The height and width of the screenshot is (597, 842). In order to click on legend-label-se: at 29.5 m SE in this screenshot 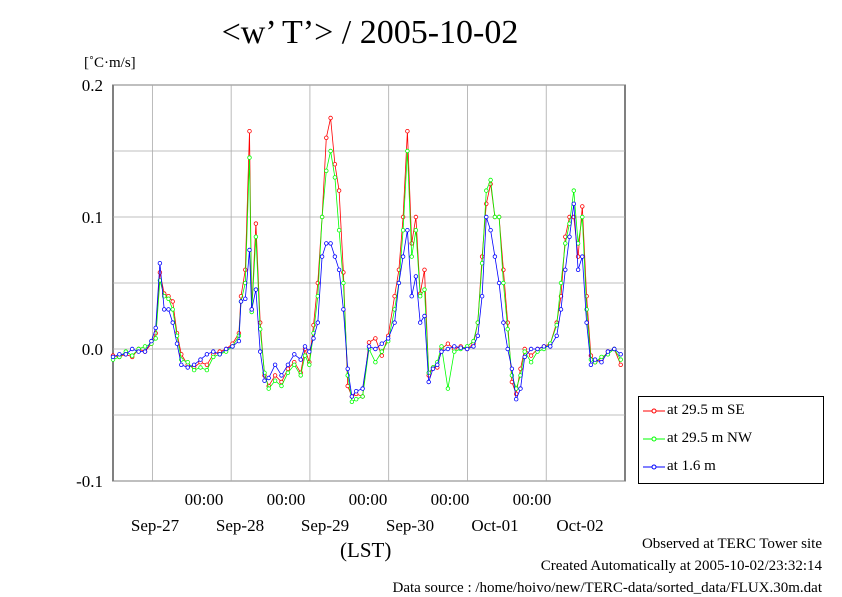, I will do `click(706, 410)`.